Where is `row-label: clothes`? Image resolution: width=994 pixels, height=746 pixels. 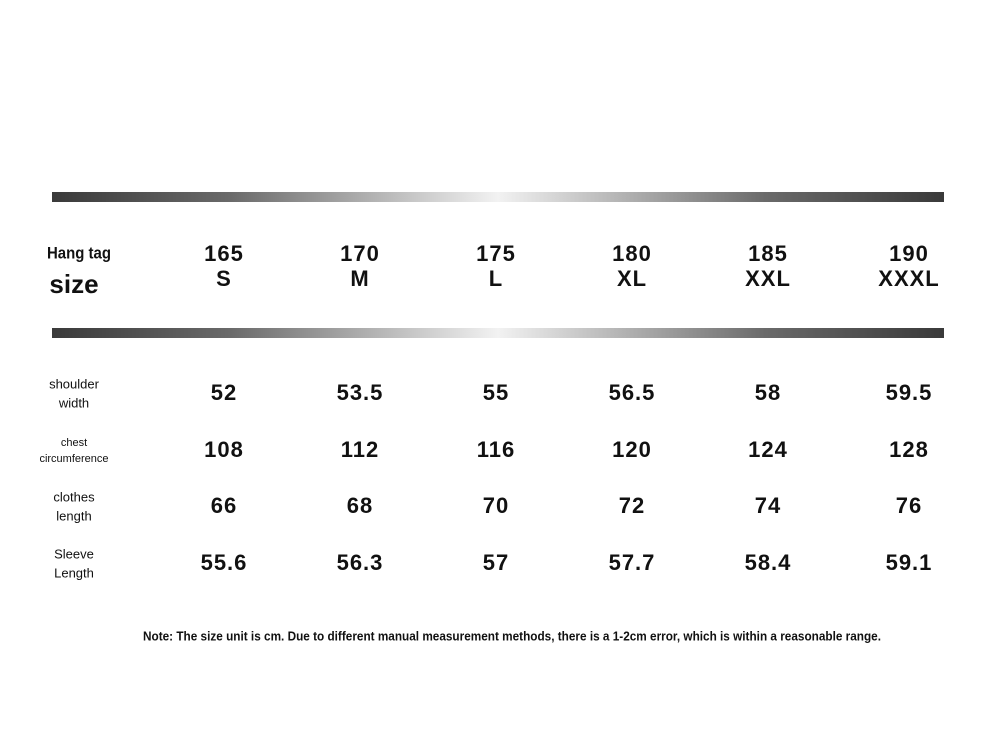
row-label: clothes is located at coordinates (74, 496).